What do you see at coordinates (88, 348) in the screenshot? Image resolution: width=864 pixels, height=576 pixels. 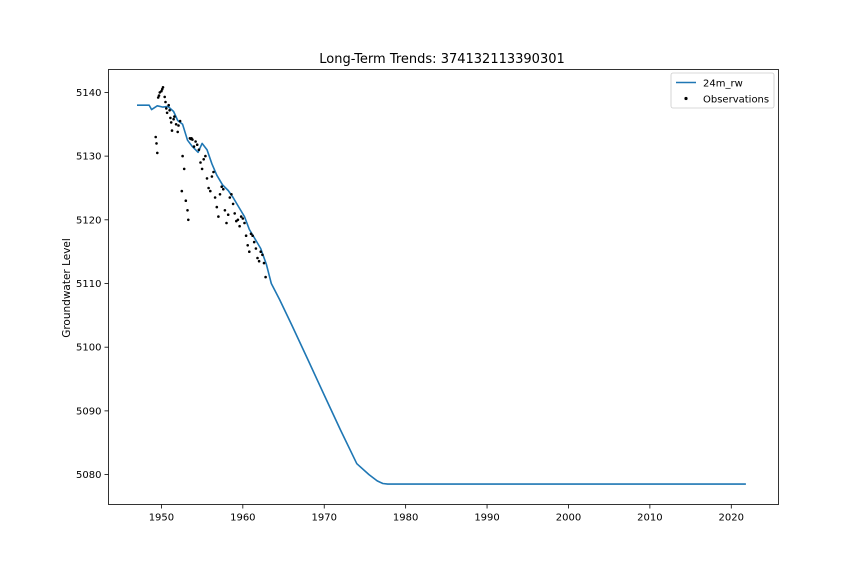 I see `y-tick-label: 5100` at bounding box center [88, 348].